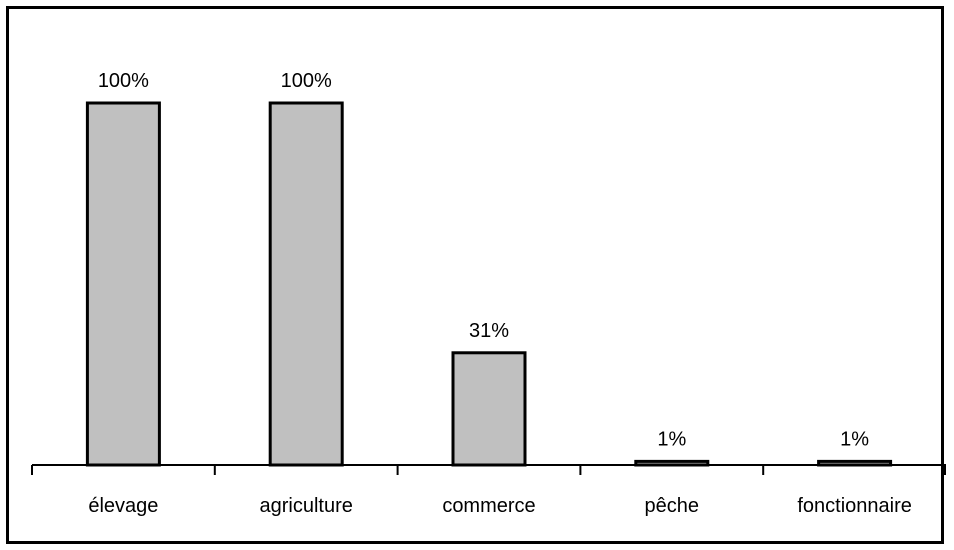  What do you see at coordinates (672, 506) in the screenshot?
I see `category-label-3: pêche` at bounding box center [672, 506].